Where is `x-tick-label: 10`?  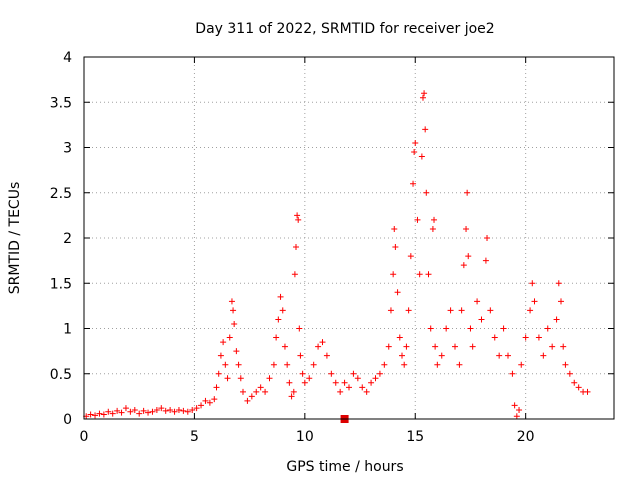 x-tick-label: 10 is located at coordinates (305, 437).